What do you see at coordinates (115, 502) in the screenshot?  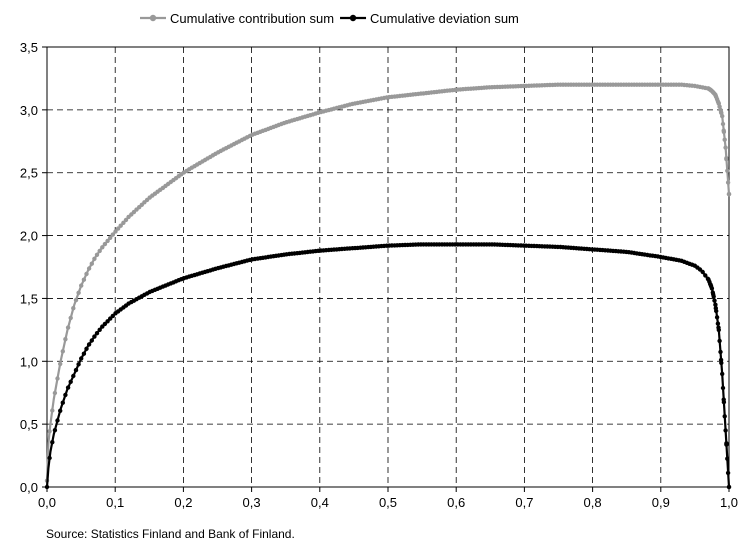 I see `x-tick-label: 0,1` at bounding box center [115, 502].